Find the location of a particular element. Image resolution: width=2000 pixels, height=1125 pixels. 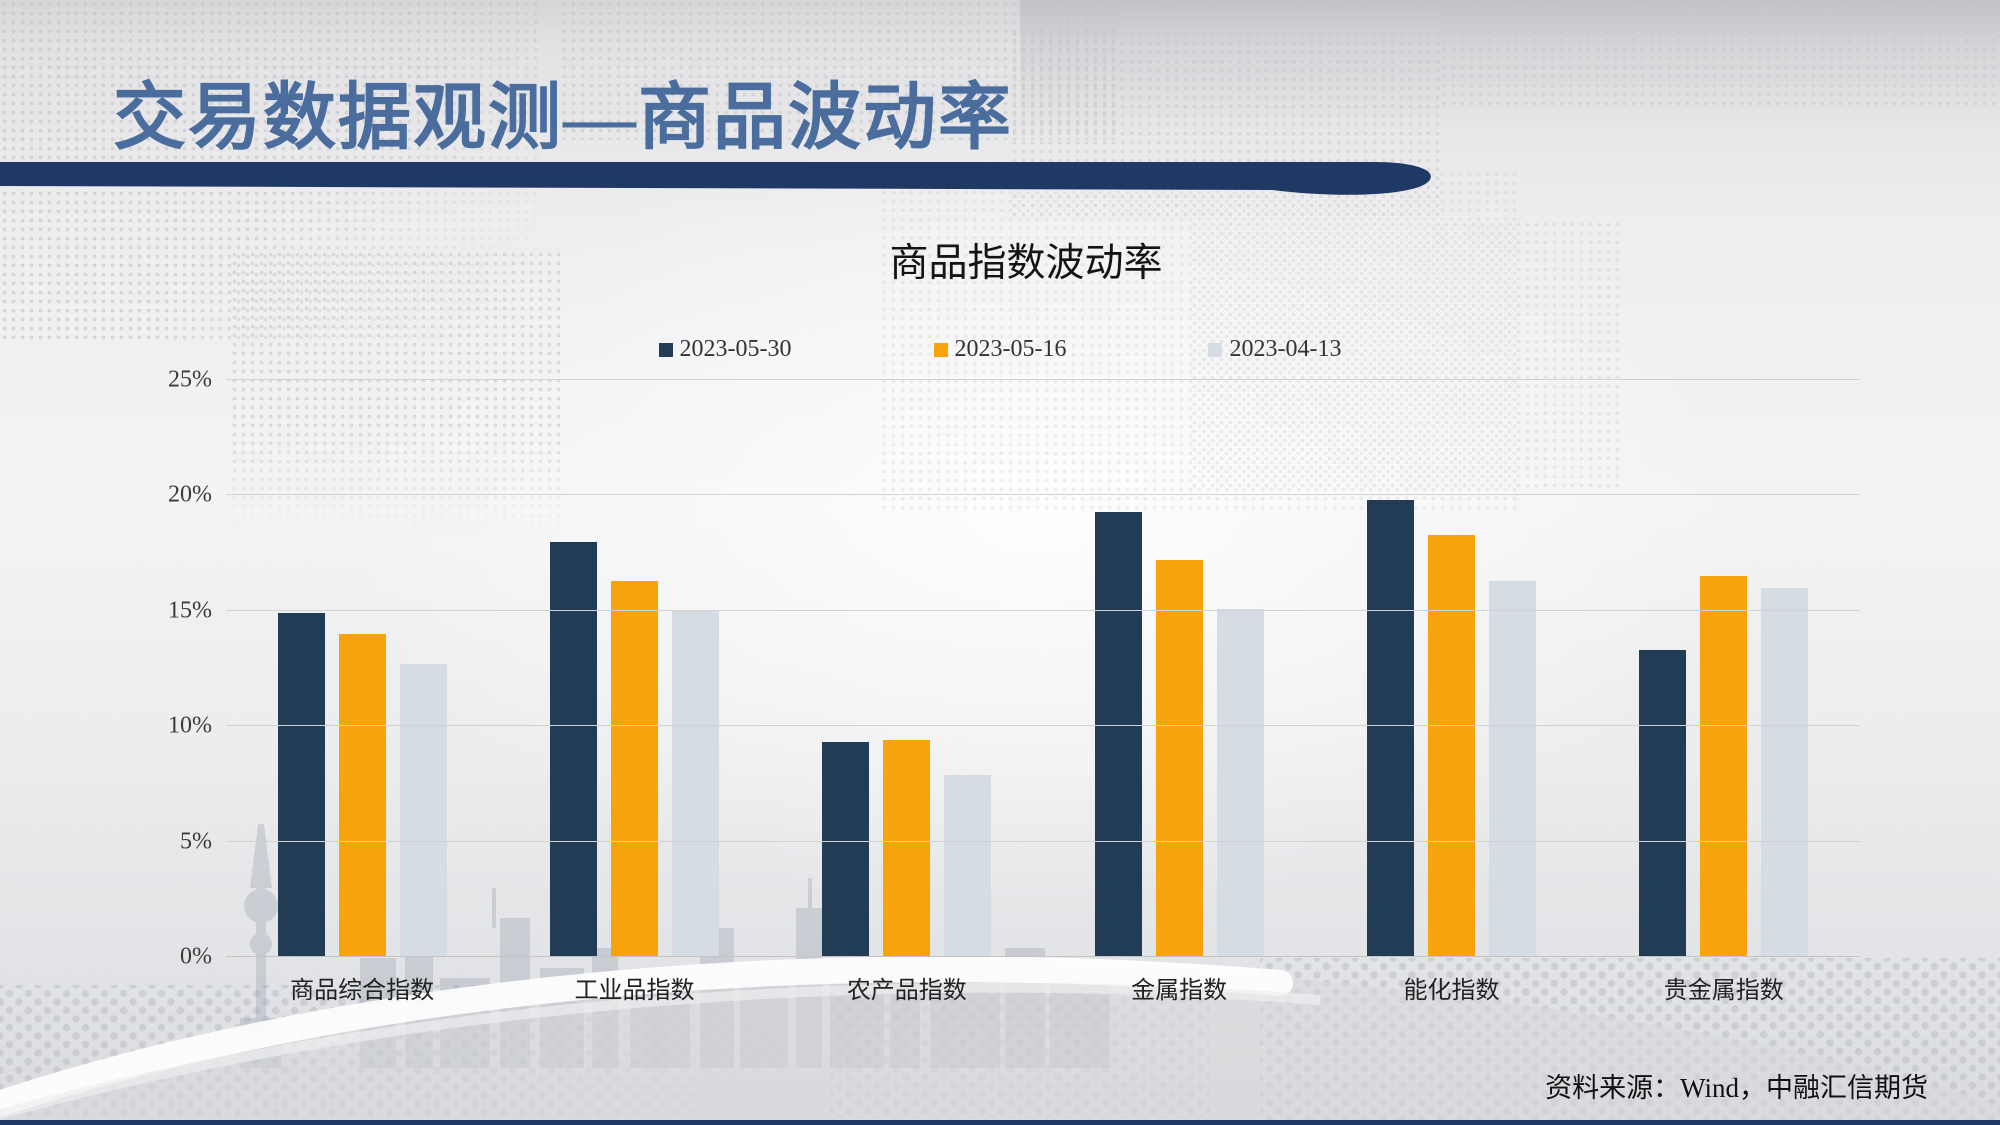

category-label: 商品综合指数 is located at coordinates (362, 991).